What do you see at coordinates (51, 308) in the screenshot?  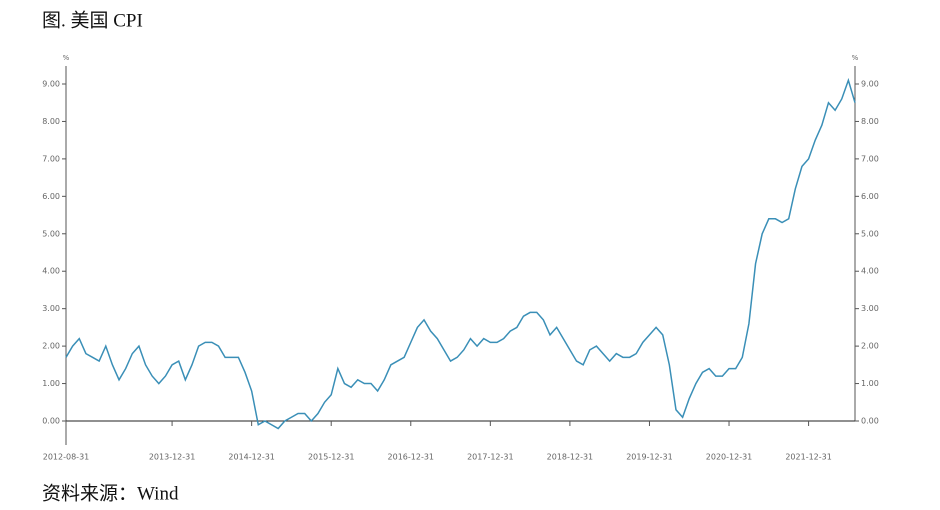 I see `y-tick-label: 3.00` at bounding box center [51, 308].